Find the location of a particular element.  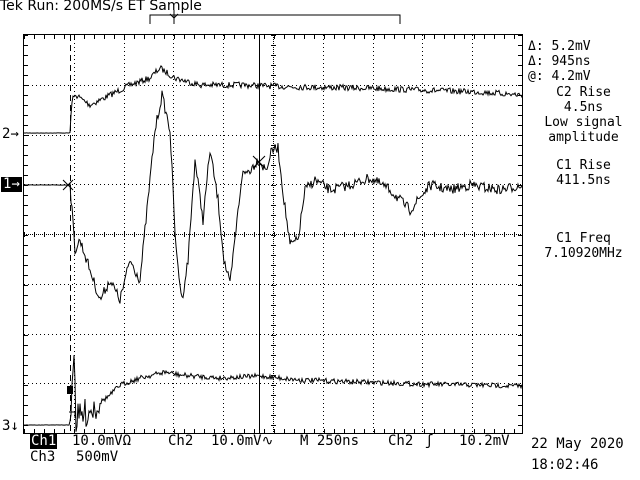

timebase-readout: M 250ns is located at coordinates (330, 441).